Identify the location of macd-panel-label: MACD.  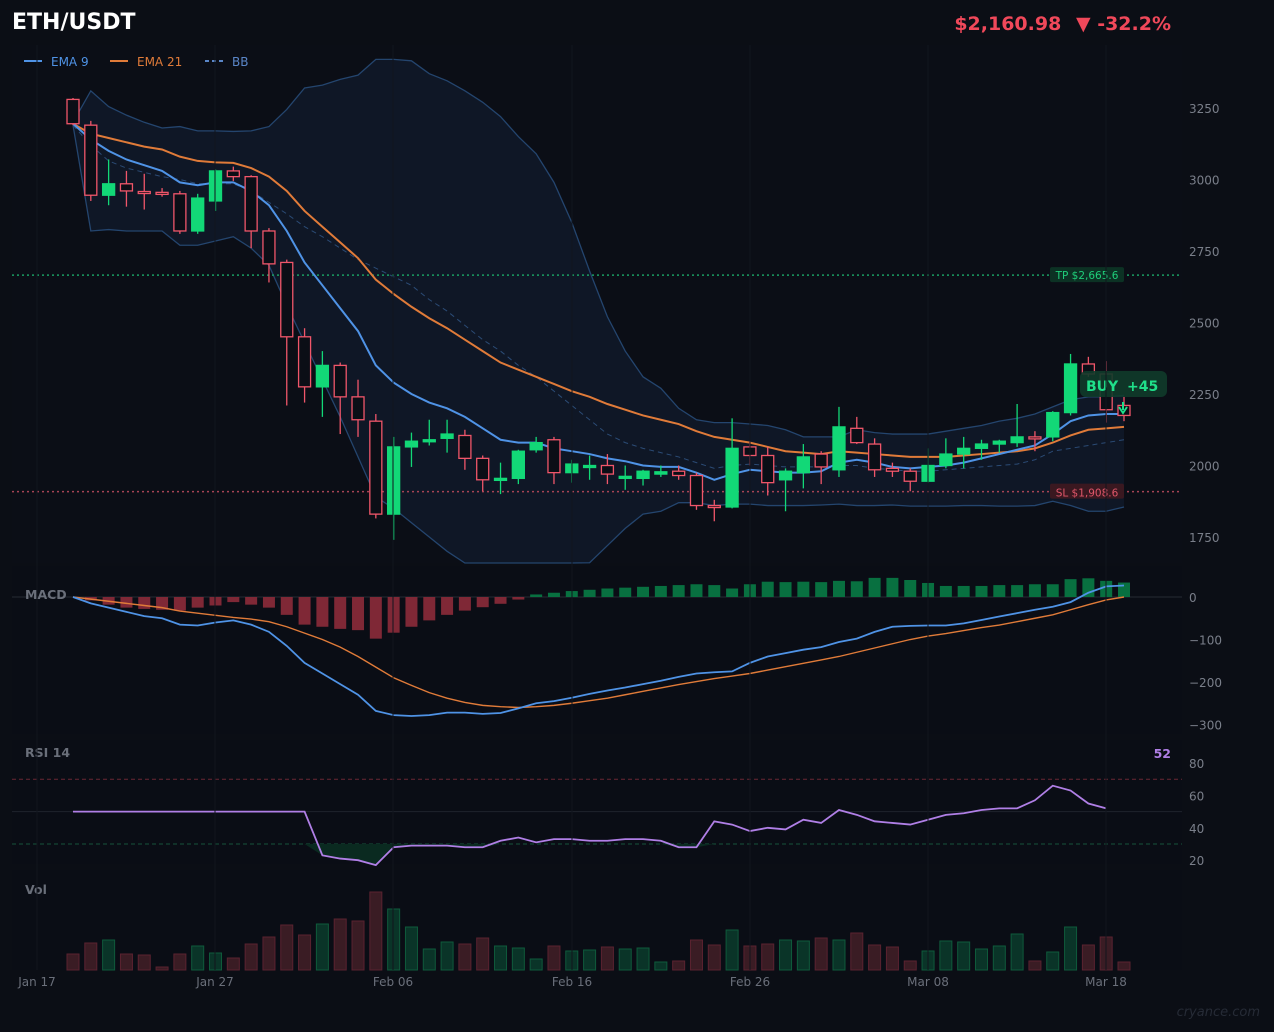
(46, 594).